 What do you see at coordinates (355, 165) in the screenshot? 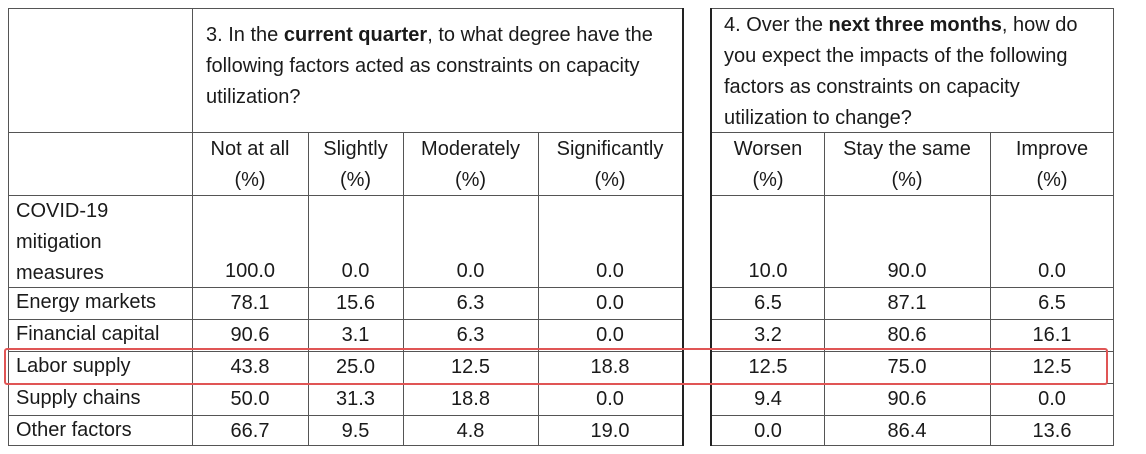
I see `col-header-slightly: Slightly (%)` at bounding box center [355, 165].